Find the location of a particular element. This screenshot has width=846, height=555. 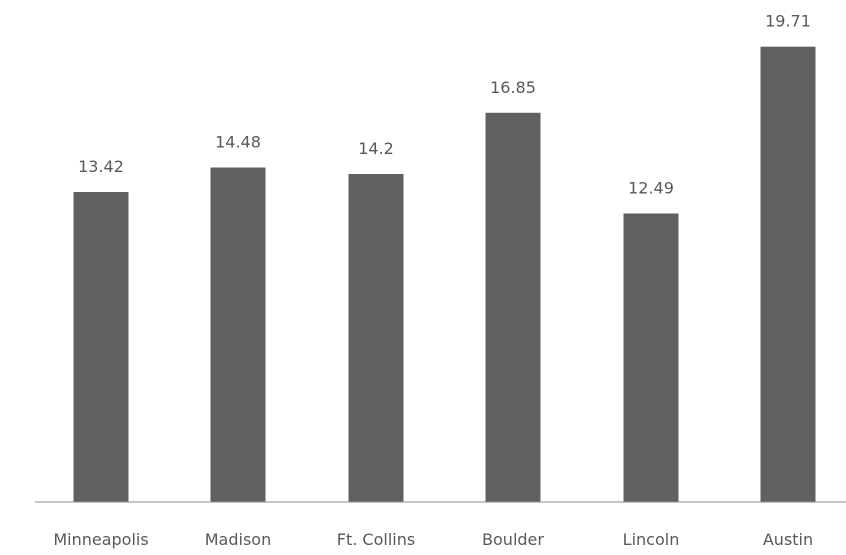

bar-boulder is located at coordinates (513, 307).